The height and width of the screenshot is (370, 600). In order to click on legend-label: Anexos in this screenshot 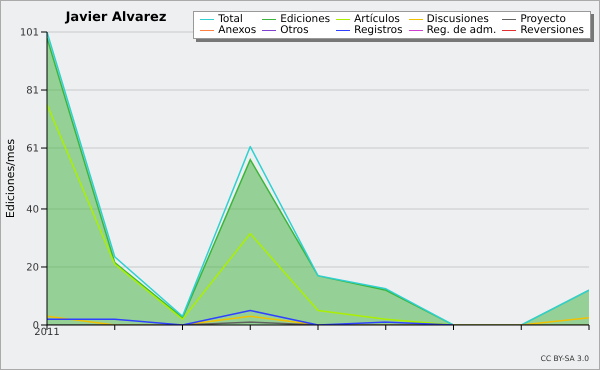, I will do `click(237, 30)`.